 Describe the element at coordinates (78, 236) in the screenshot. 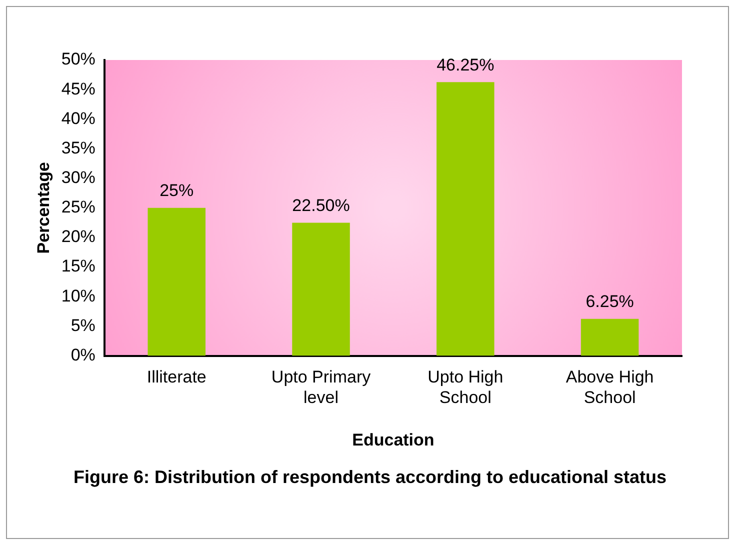

I see `y-tick-label: 20%` at that location.